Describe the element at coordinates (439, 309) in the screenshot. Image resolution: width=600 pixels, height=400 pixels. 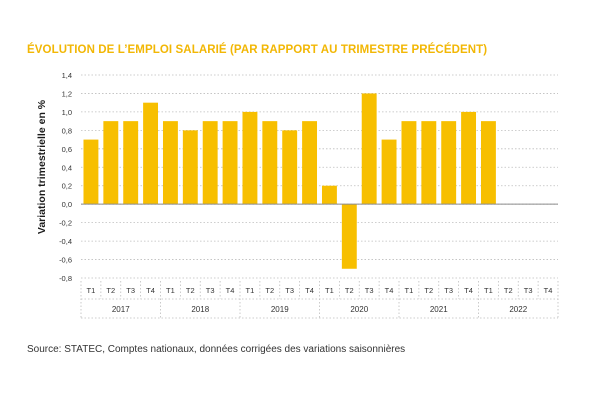
I see `year-label: 2021` at that location.